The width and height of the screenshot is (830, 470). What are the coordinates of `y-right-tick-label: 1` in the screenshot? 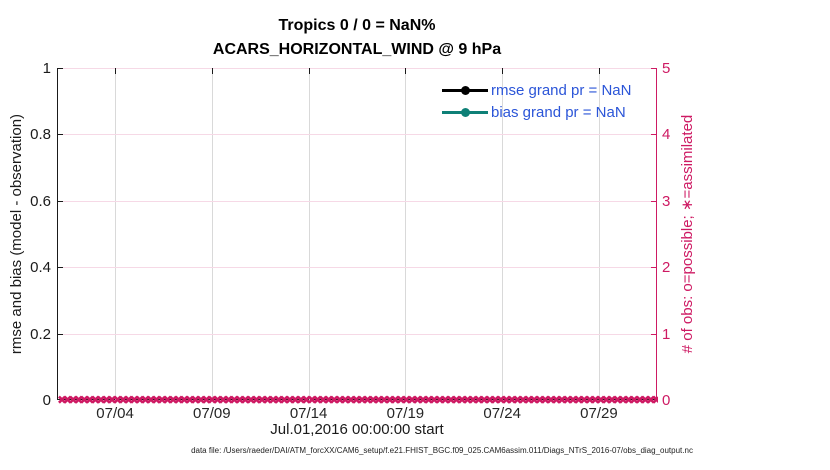 It's located at (666, 334).